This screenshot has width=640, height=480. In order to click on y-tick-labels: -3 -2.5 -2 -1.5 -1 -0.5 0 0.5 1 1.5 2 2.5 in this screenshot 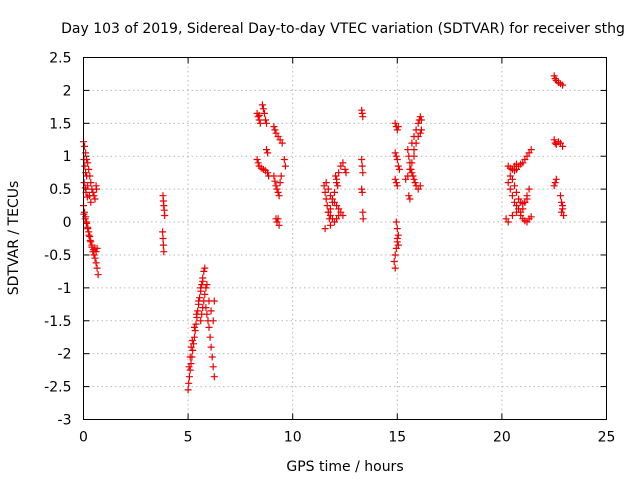, I will do `click(57, 240)`.